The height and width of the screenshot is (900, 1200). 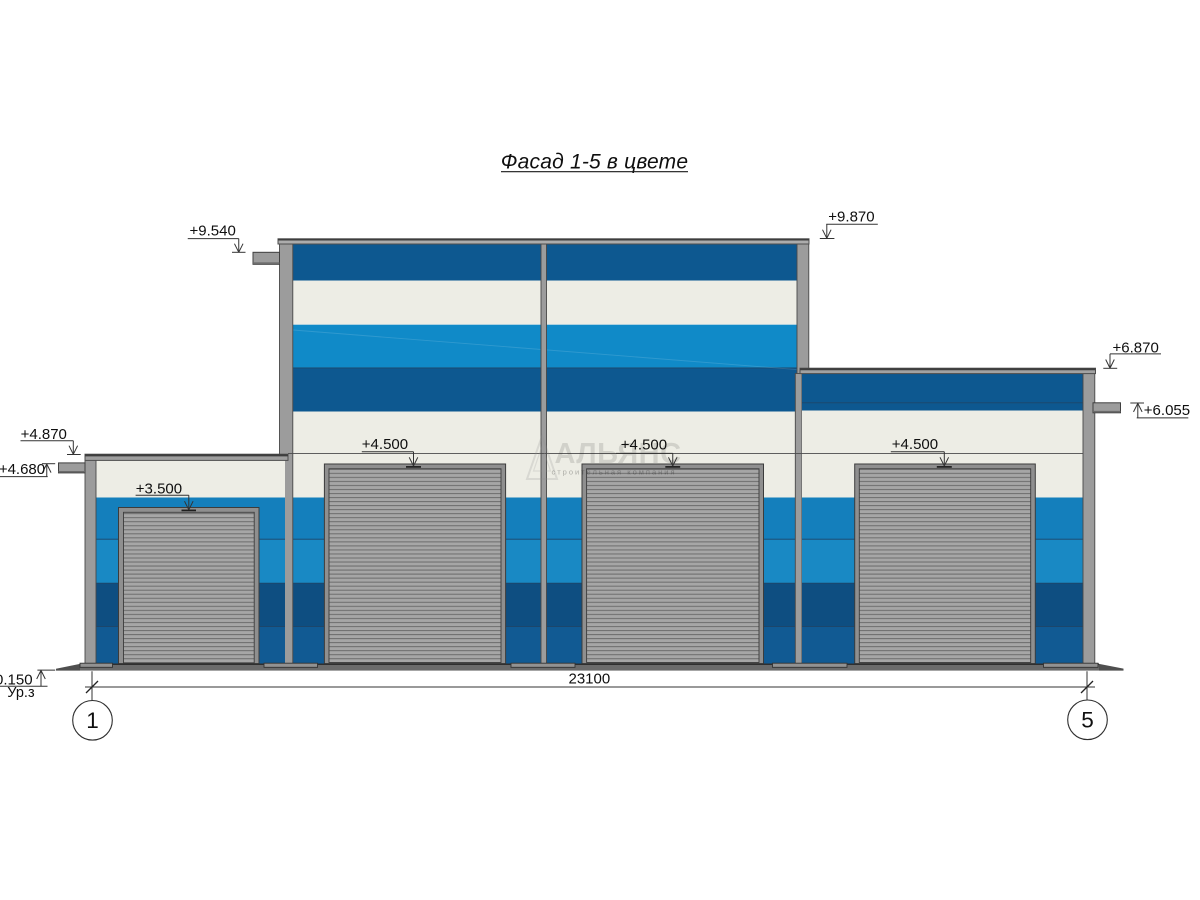 I want to click on svg-text: +9.540, so click(x=213, y=230).